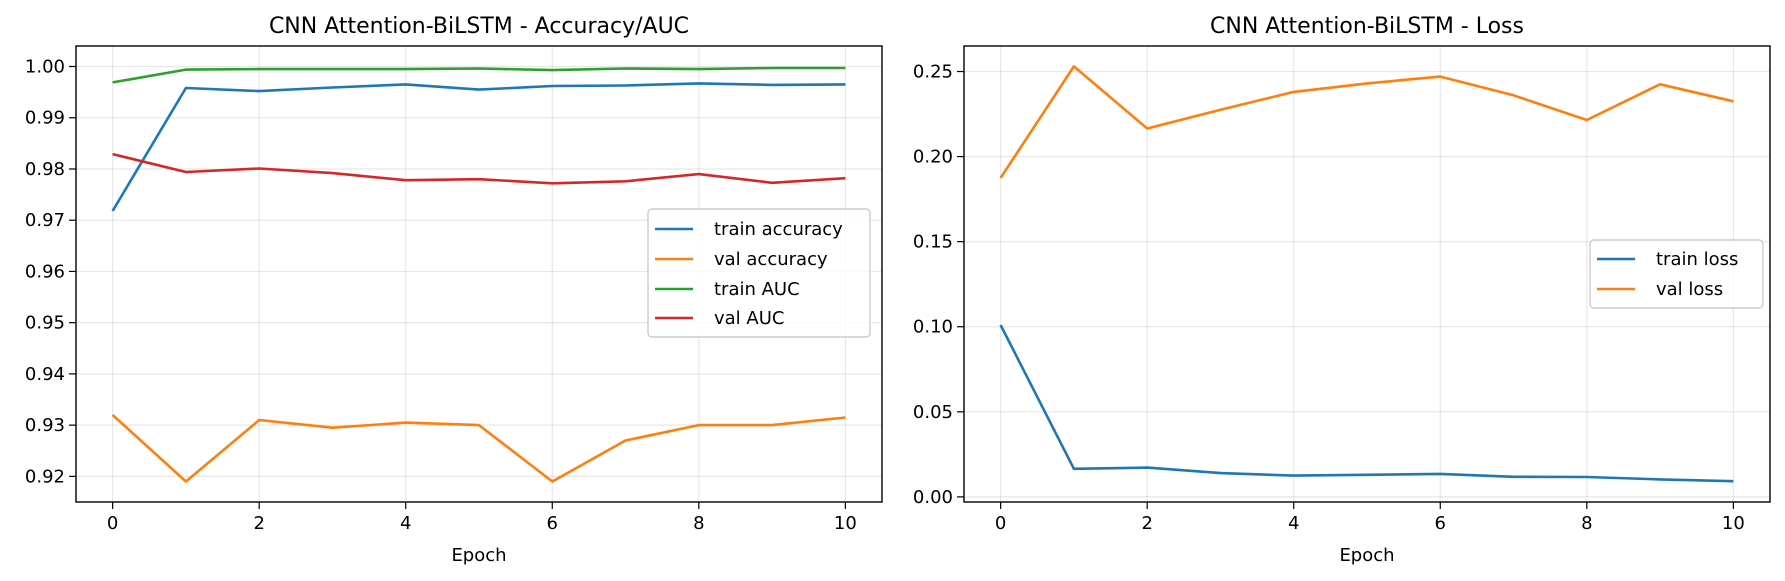 This screenshot has height=581, width=1785. Describe the element at coordinates (479, 75) in the screenshot. I see `series-line-train-auc` at that location.